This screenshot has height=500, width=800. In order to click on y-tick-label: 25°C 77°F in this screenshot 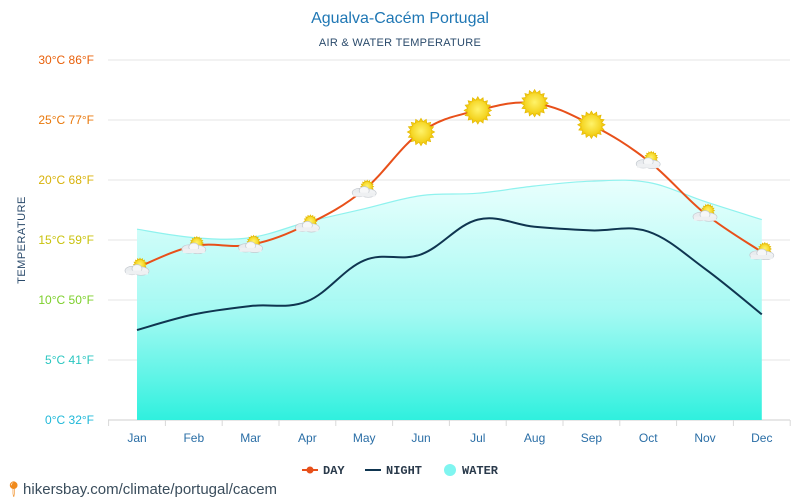, I will do `click(66, 120)`.